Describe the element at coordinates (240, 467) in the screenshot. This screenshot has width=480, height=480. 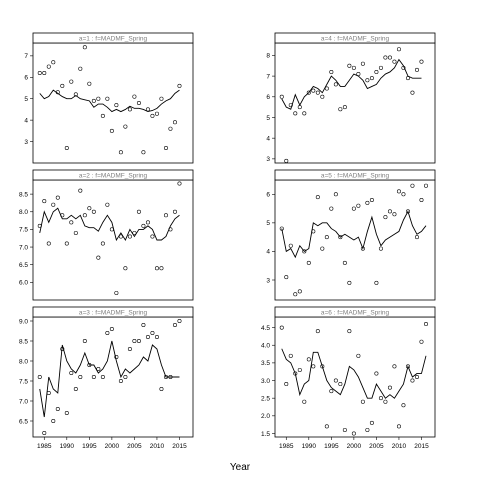
I see `x-axis-label: Year` at that location.